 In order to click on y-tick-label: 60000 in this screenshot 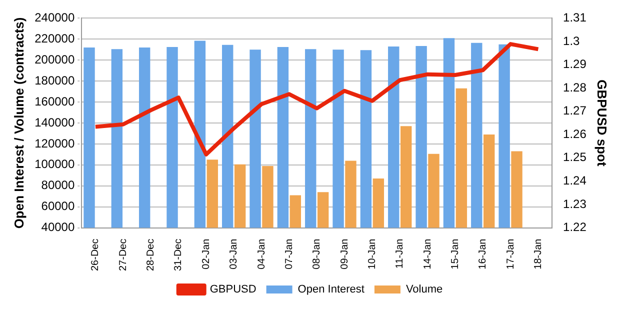, I will do `click(58, 206)`.